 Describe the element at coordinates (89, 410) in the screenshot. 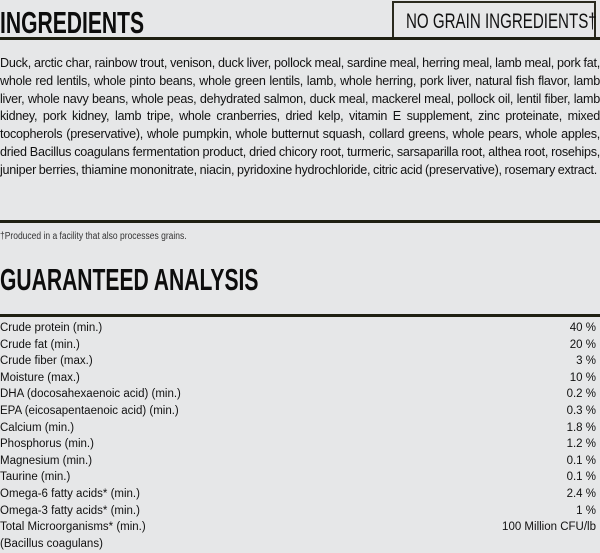

I see `nutrient-label: EPA (eicosapentaenoic acid) (min.)` at that location.